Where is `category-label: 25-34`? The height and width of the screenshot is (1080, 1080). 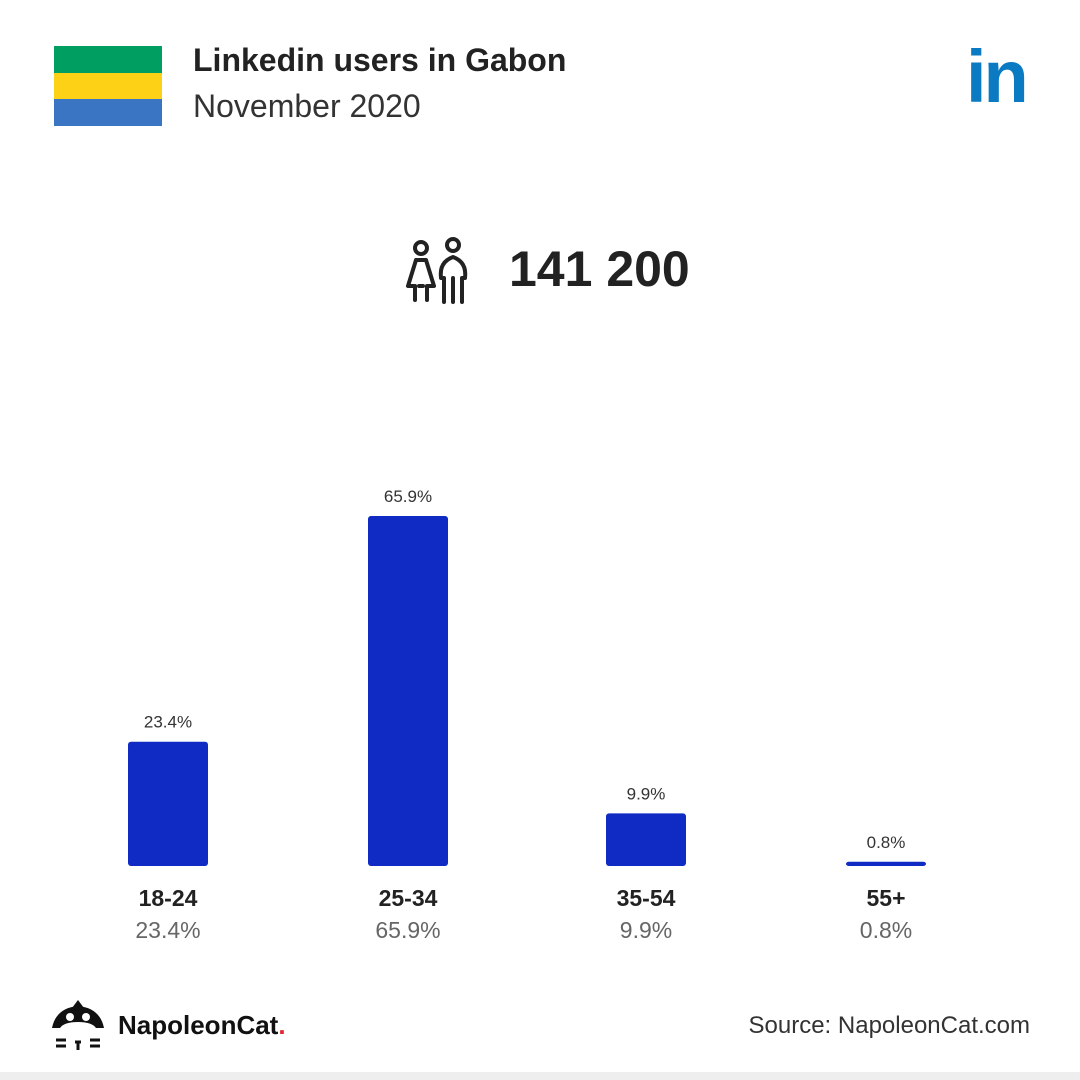 category-label: 25-34 is located at coordinates (408, 898).